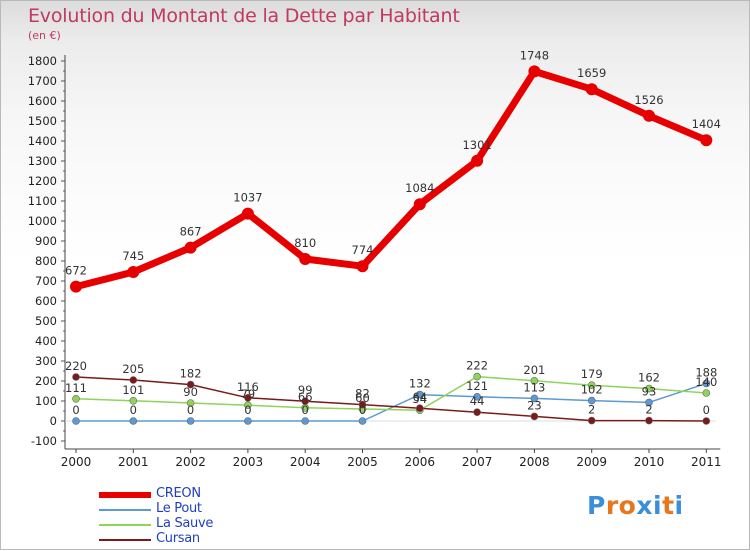 This screenshot has height=551, width=750. What do you see at coordinates (534, 462) in the screenshot?
I see `x-tick-label: 2008` at bounding box center [534, 462].